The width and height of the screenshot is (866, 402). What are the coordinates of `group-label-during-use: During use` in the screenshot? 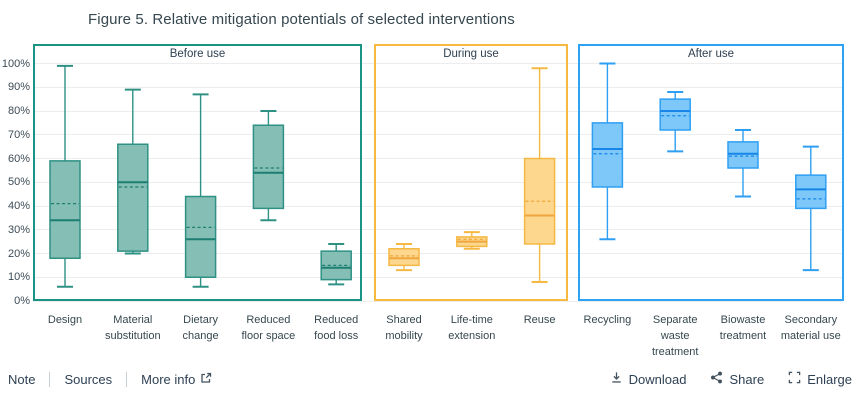 It's located at (471, 54).